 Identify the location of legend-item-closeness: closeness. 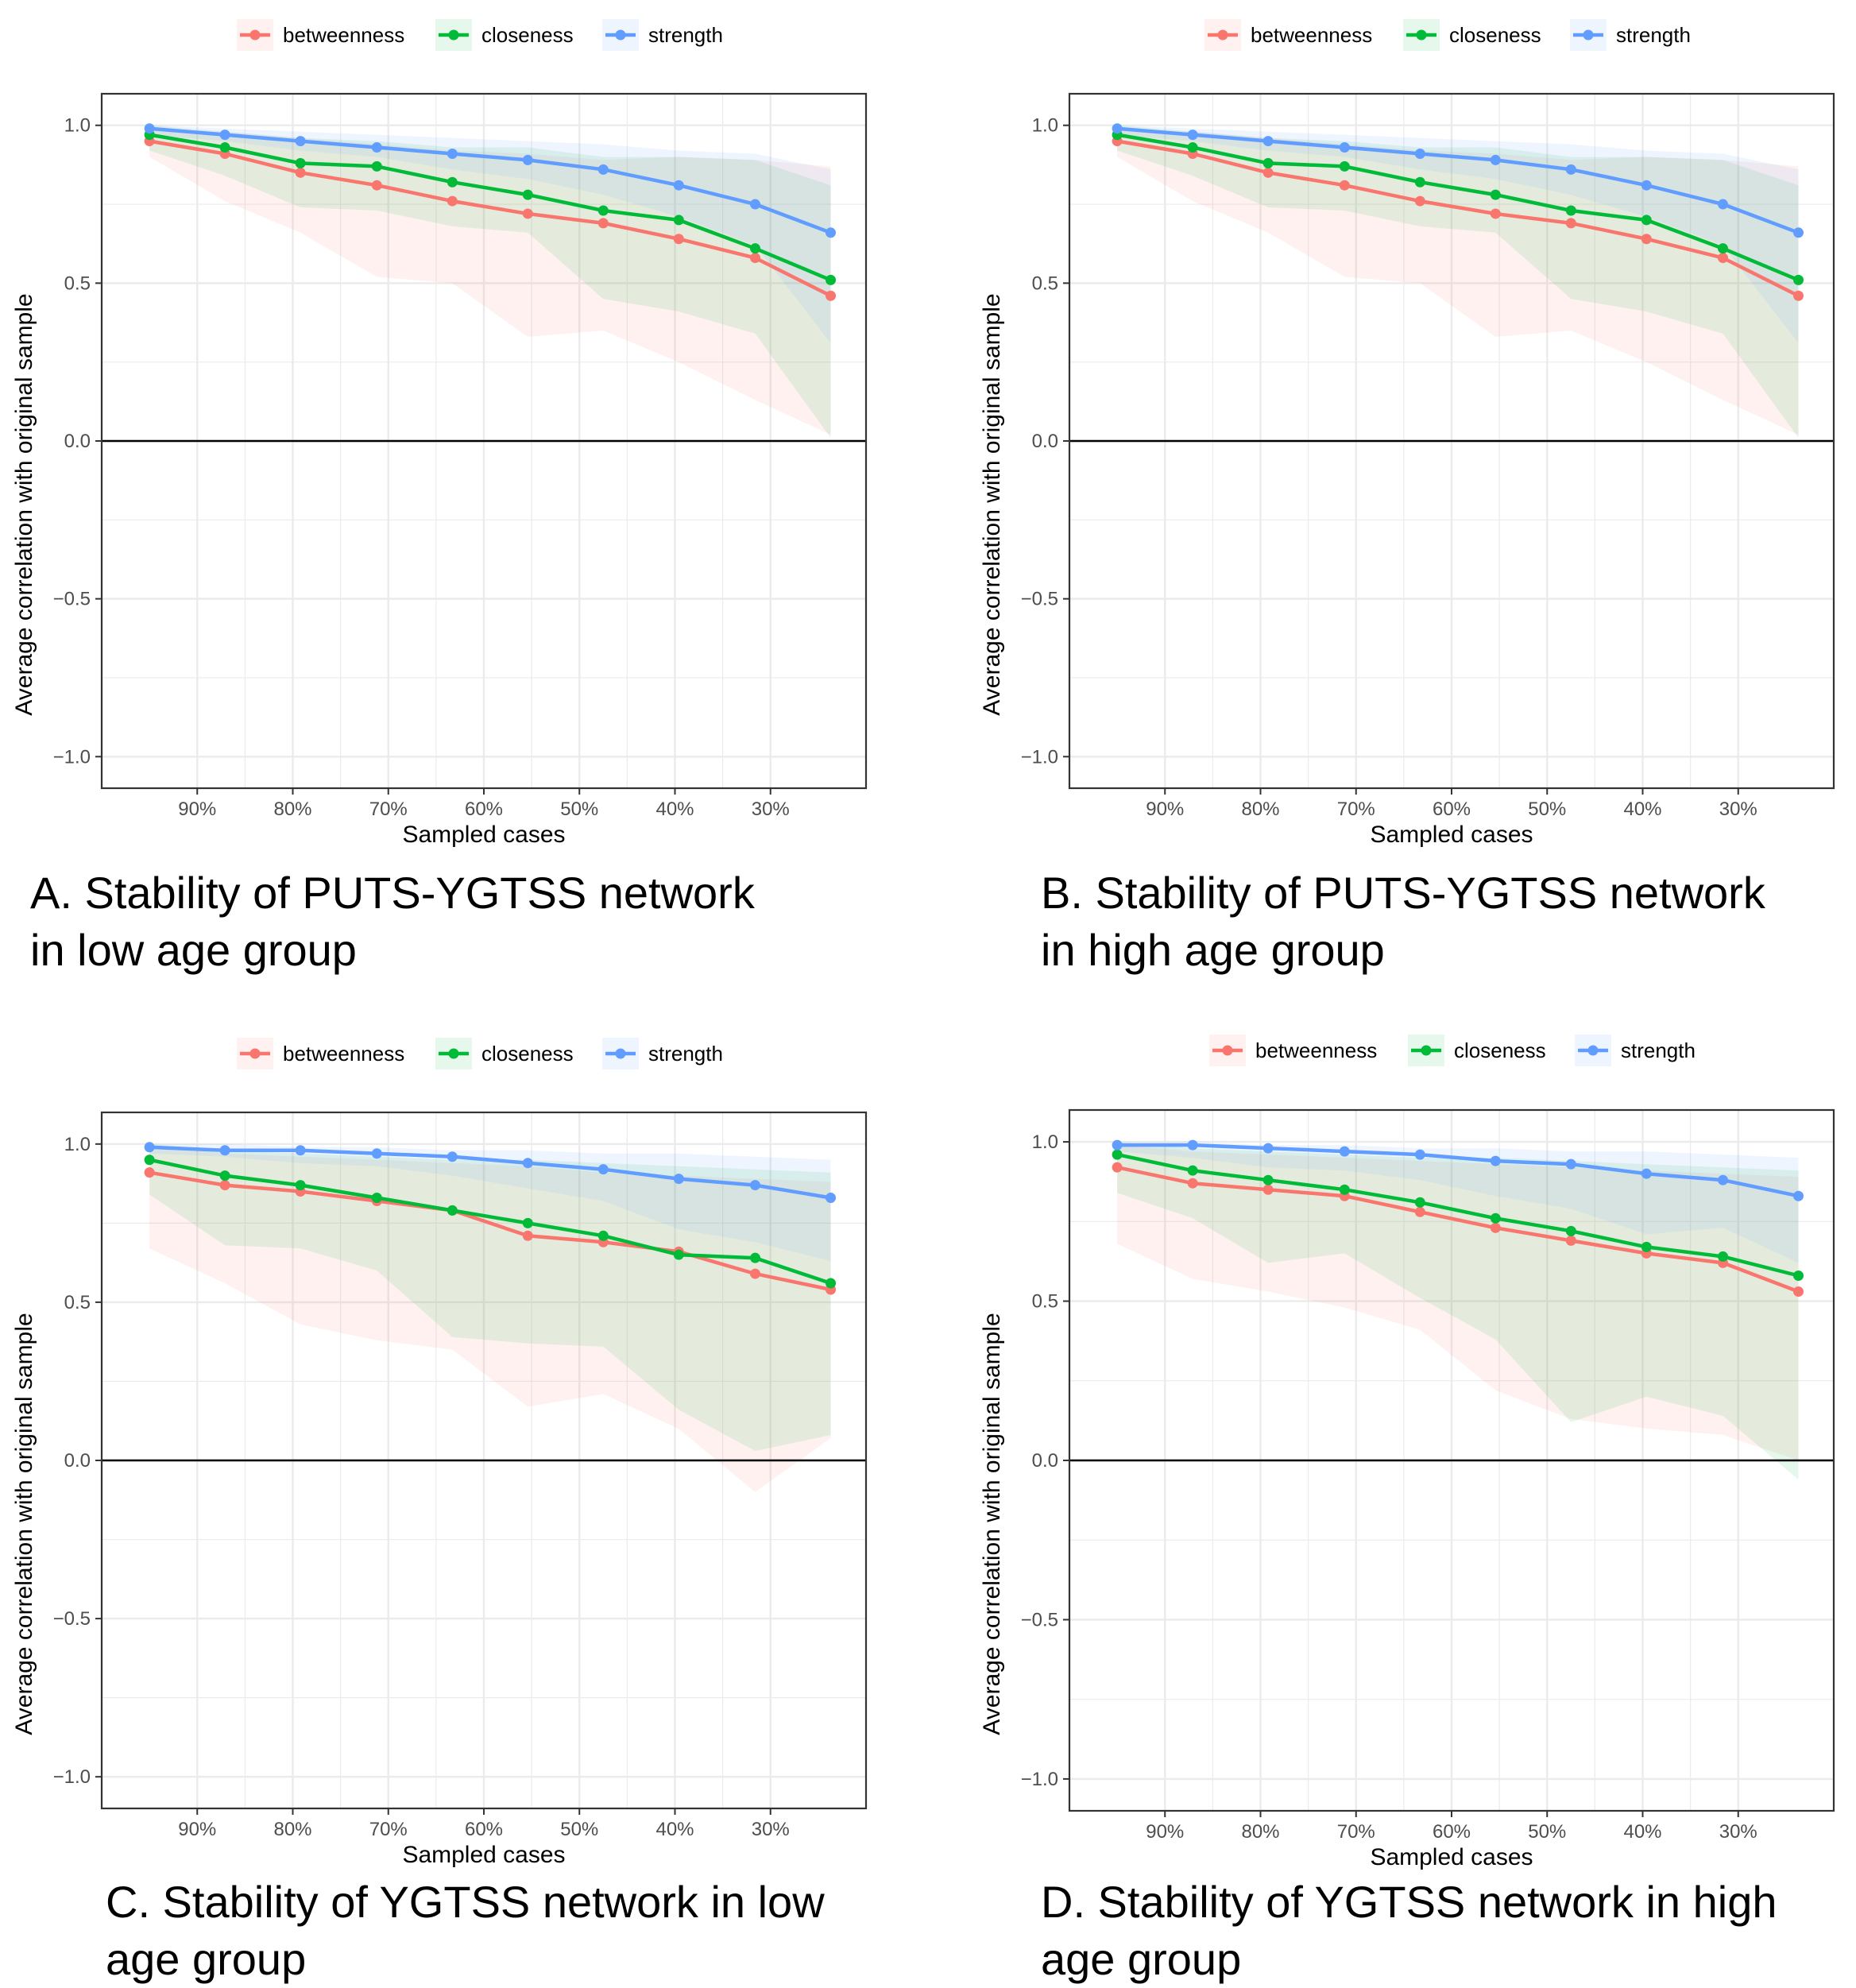
(1472, 35).